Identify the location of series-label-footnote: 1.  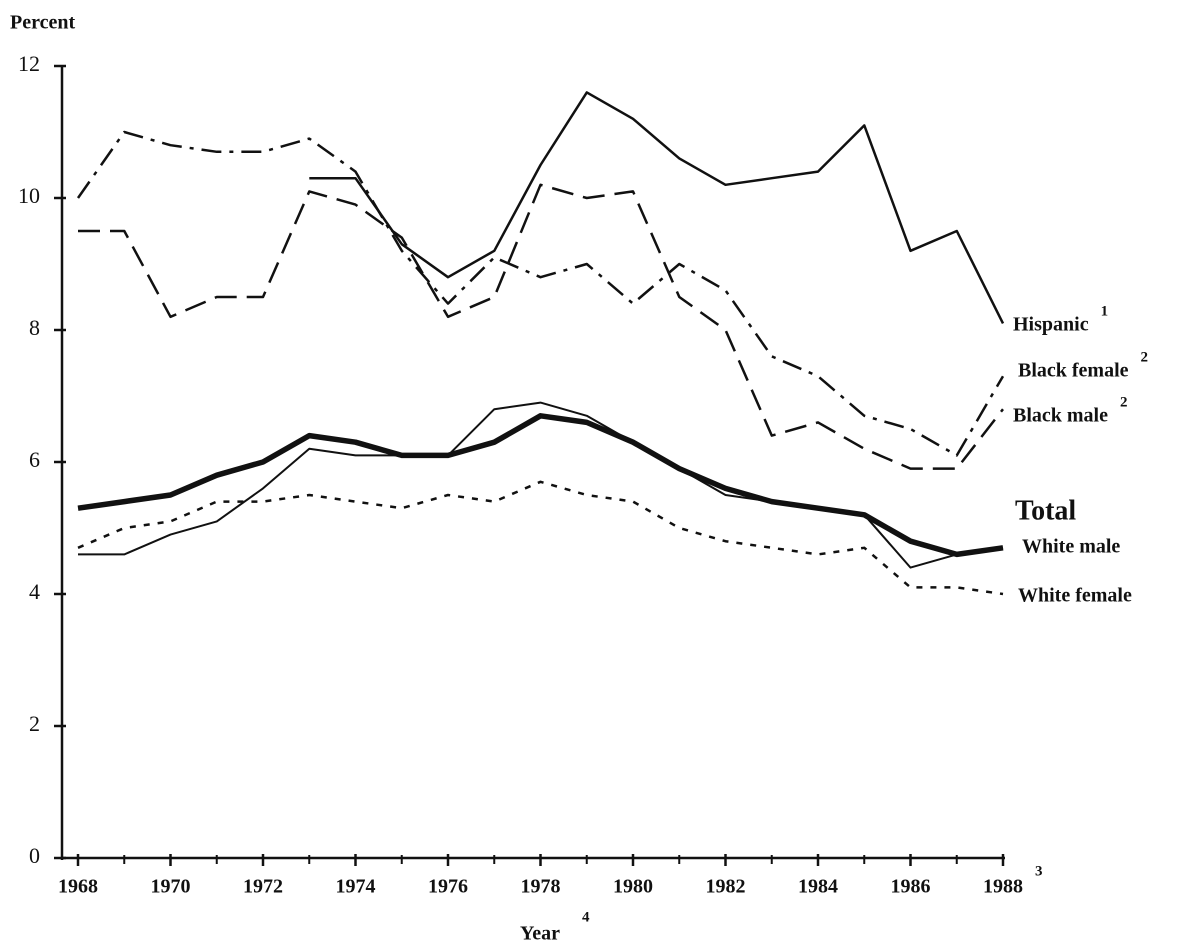
(1105, 311).